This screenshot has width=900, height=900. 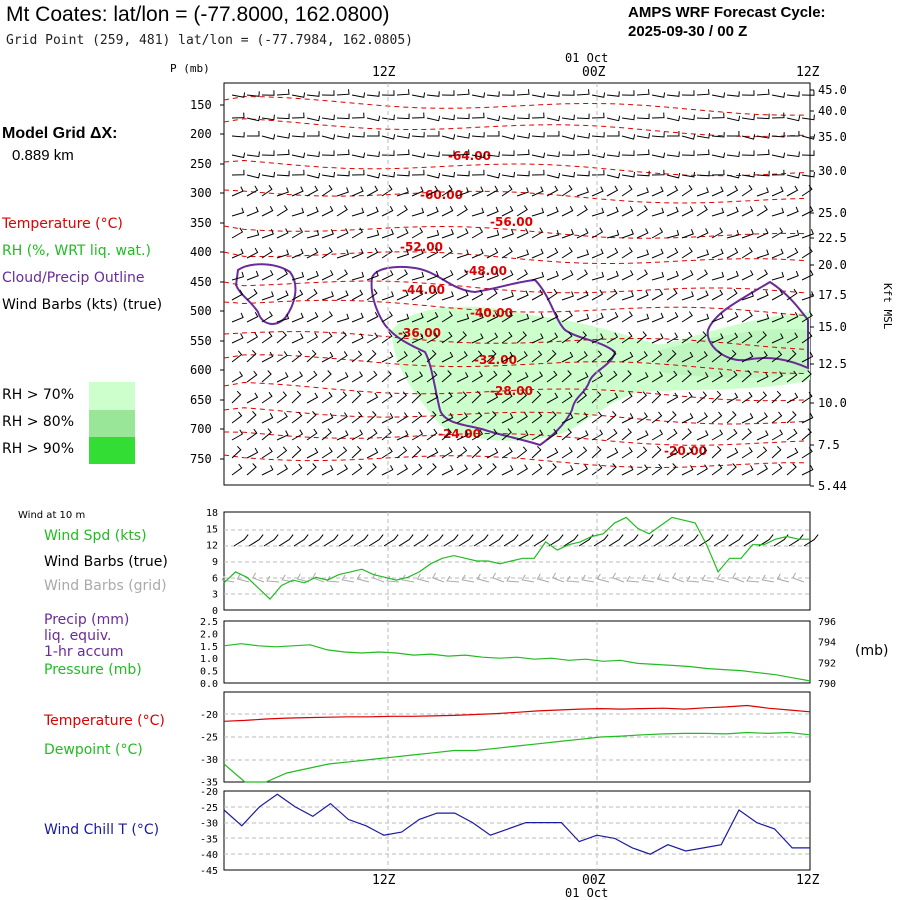 I want to click on pressure-tick-right: 796, so click(x=827, y=622).